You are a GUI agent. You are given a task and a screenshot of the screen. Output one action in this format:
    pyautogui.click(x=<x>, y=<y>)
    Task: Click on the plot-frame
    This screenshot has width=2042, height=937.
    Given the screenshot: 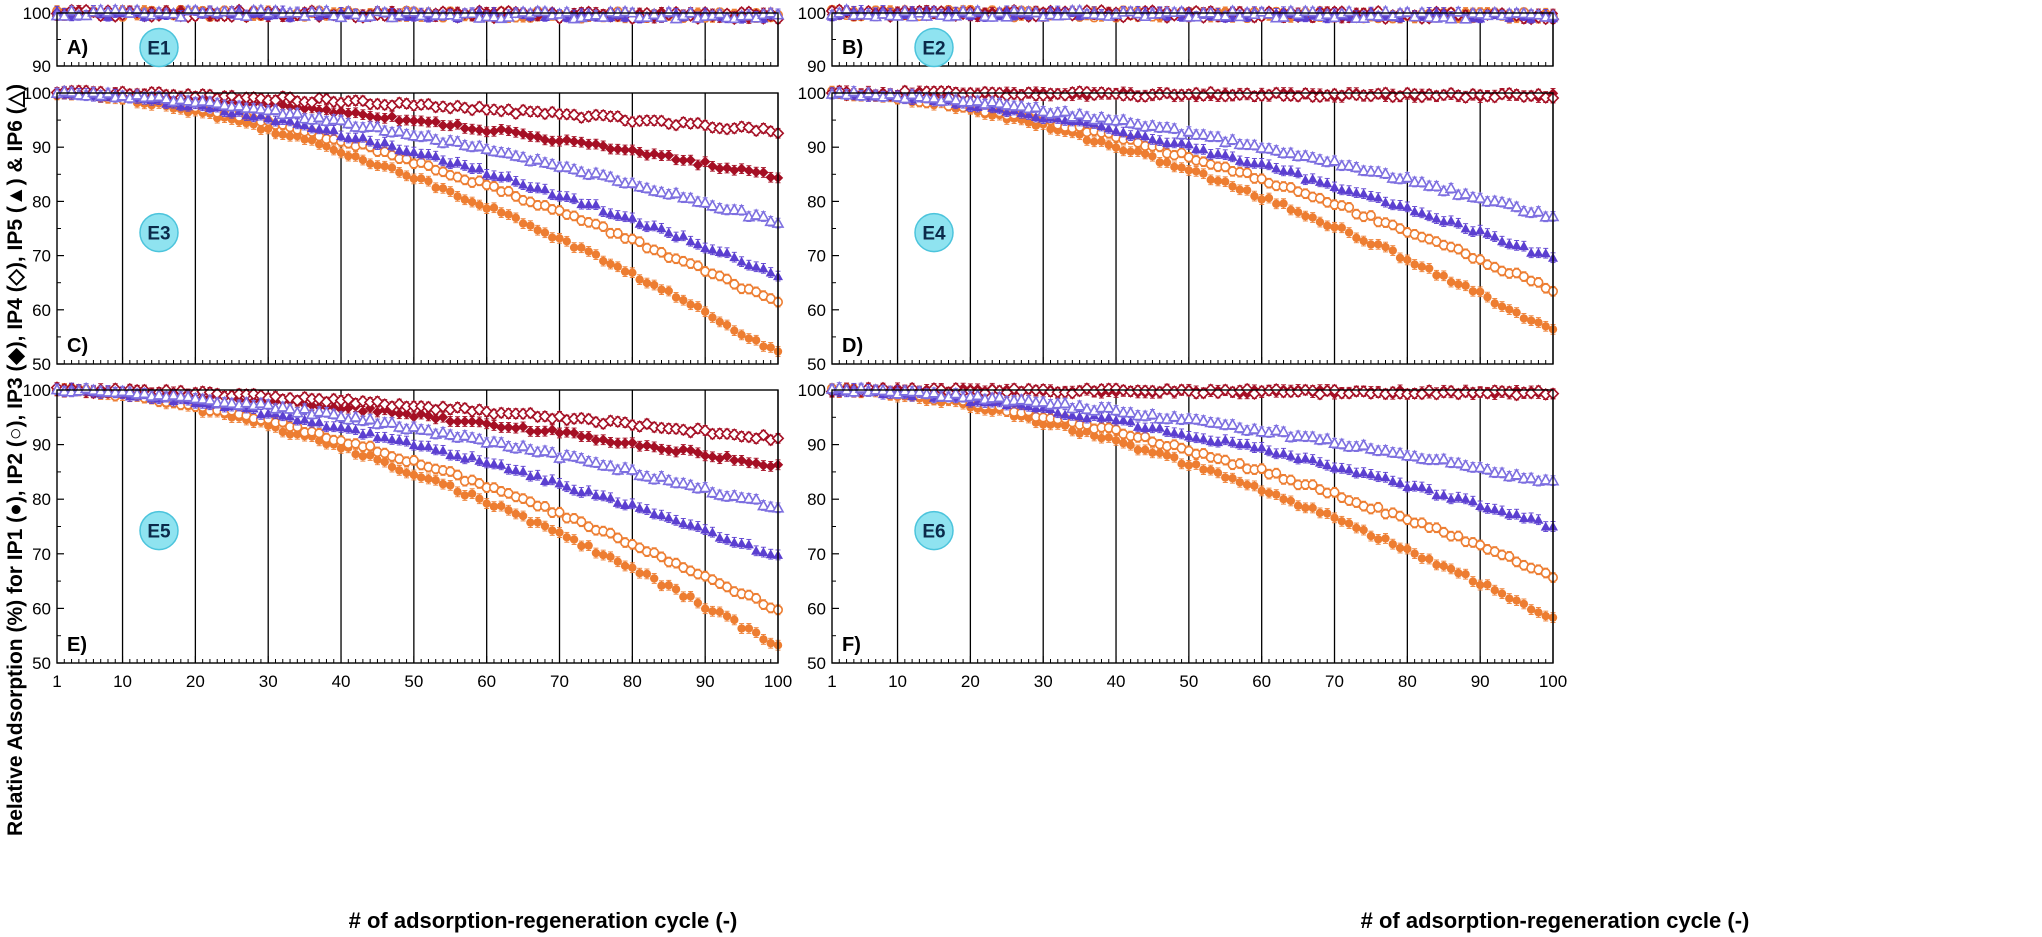 What is the action you would take?
    pyautogui.click(x=417, y=39)
    